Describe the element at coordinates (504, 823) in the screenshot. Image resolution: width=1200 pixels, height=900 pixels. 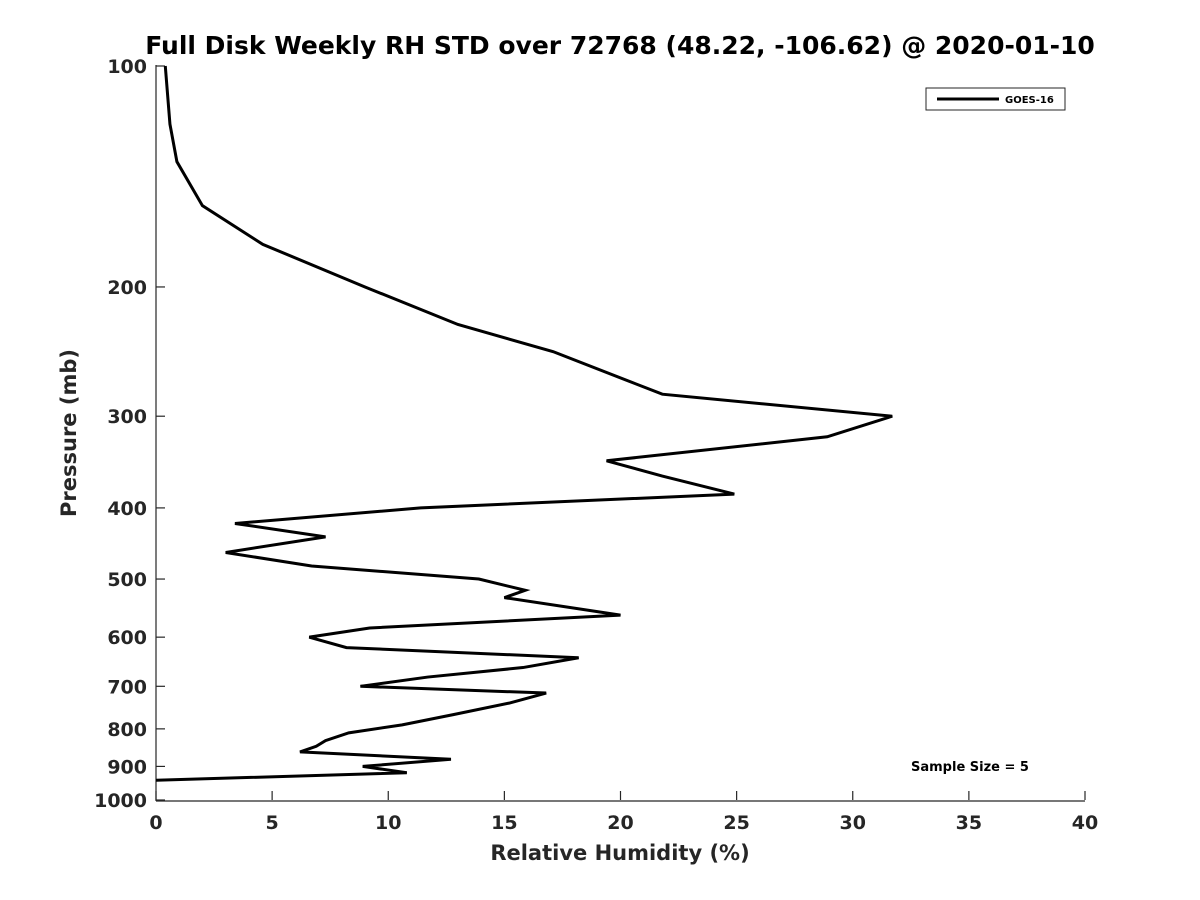
I see `x-tick-label: 15` at that location.